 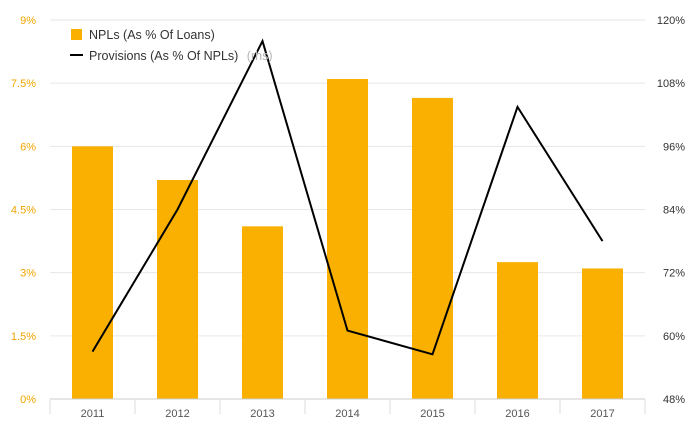 I want to click on y-right-tick-label: 84%, so click(x=674, y=211).